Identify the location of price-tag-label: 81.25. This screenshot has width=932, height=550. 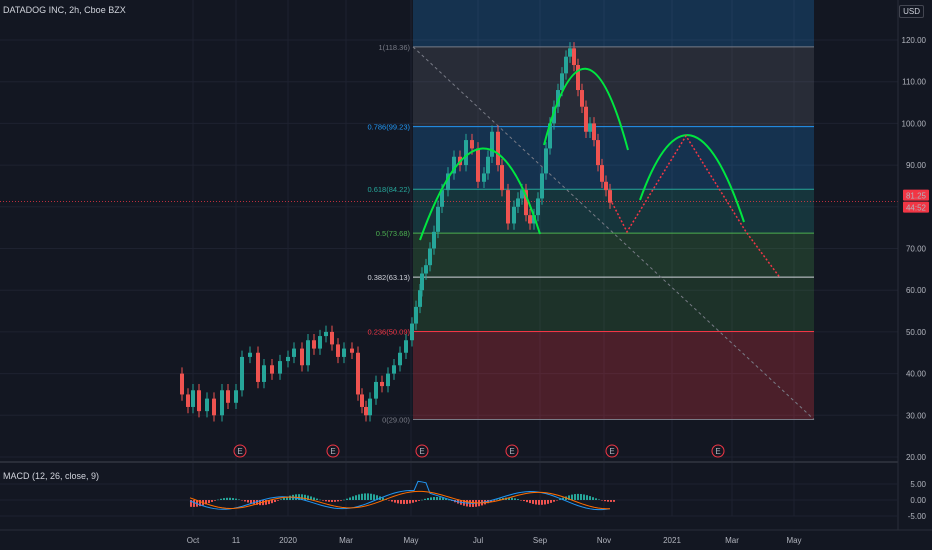
(916, 196).